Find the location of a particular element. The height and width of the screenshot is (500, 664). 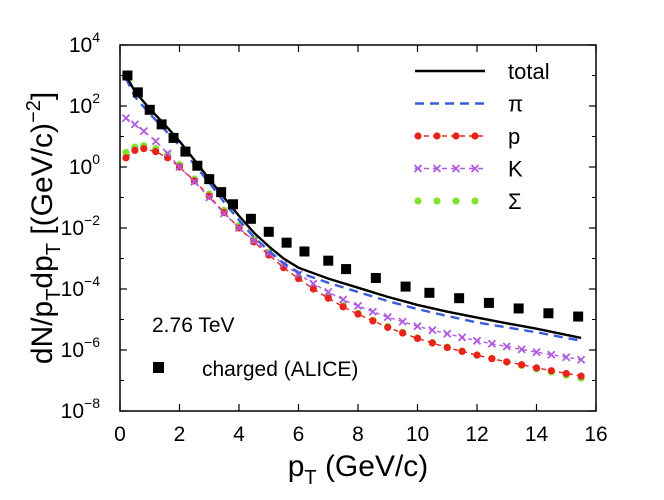

y-tick-label: 10² is located at coordinates (84, 104).